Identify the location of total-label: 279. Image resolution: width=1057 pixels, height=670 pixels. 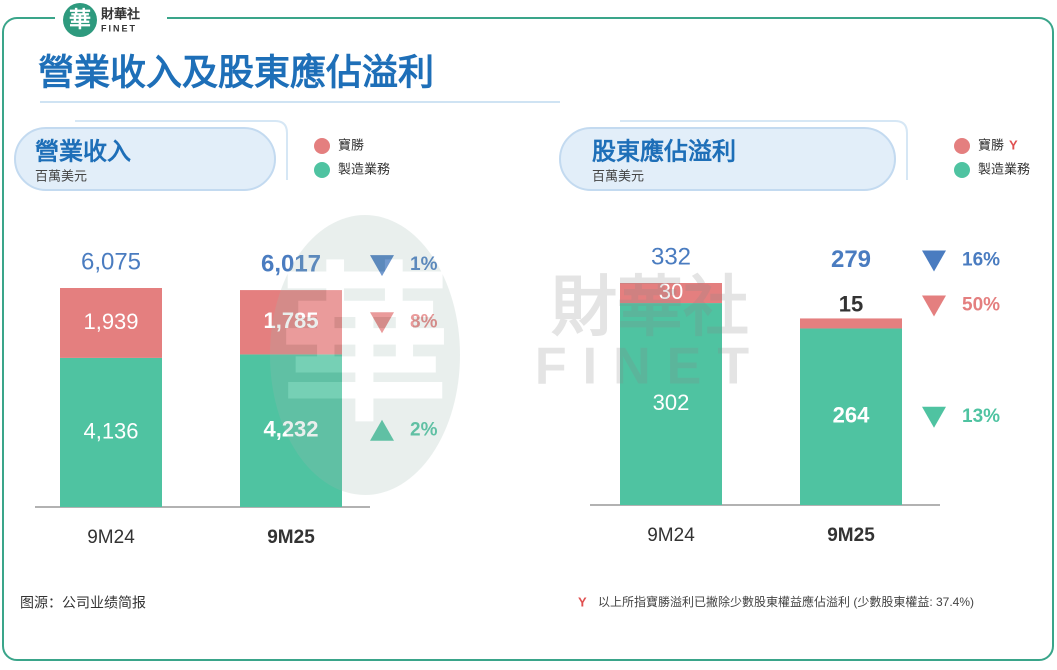
(851, 259).